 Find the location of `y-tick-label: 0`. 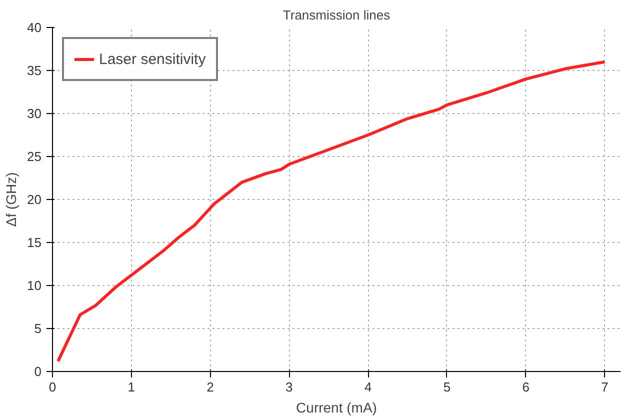

y-tick-label: 0 is located at coordinates (38, 371).